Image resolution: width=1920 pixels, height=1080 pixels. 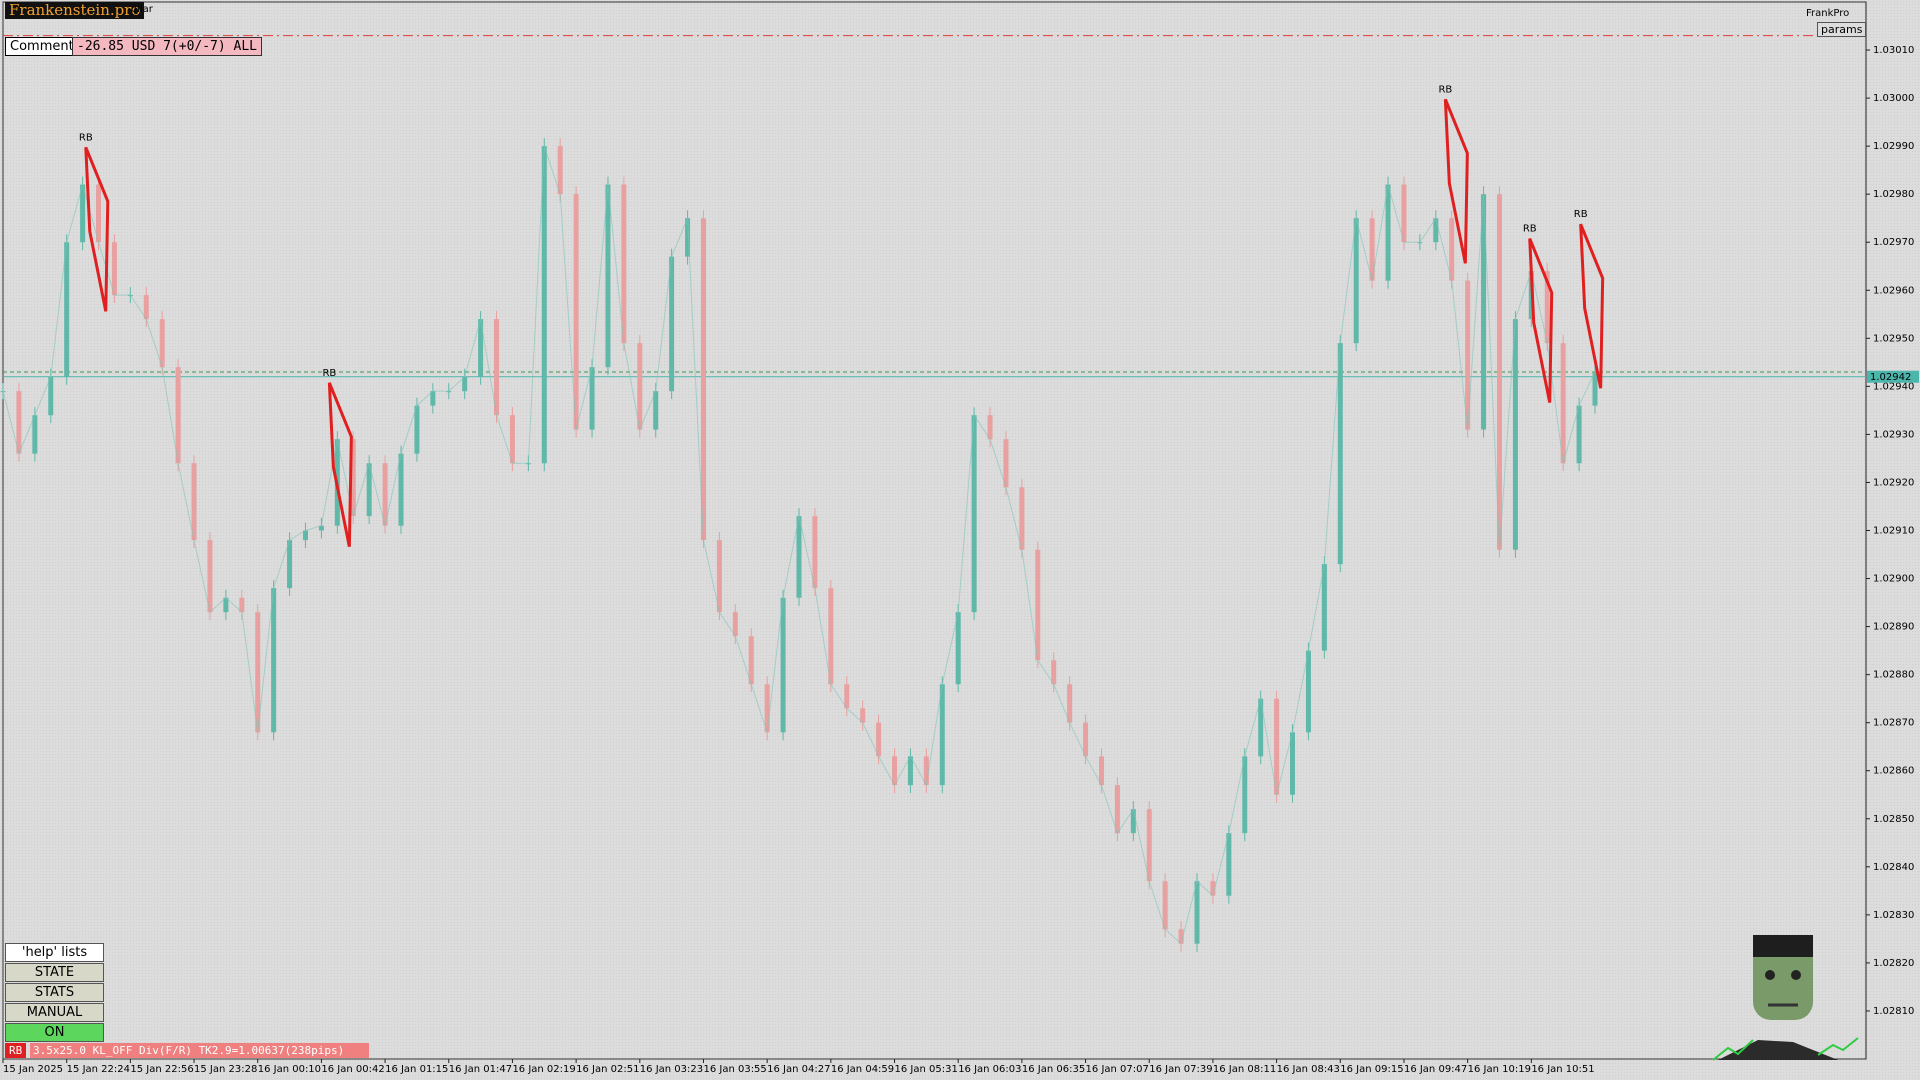 What do you see at coordinates (1371, 1069) in the screenshot?
I see `x-tick-label: 16 Jan 09:15` at bounding box center [1371, 1069].